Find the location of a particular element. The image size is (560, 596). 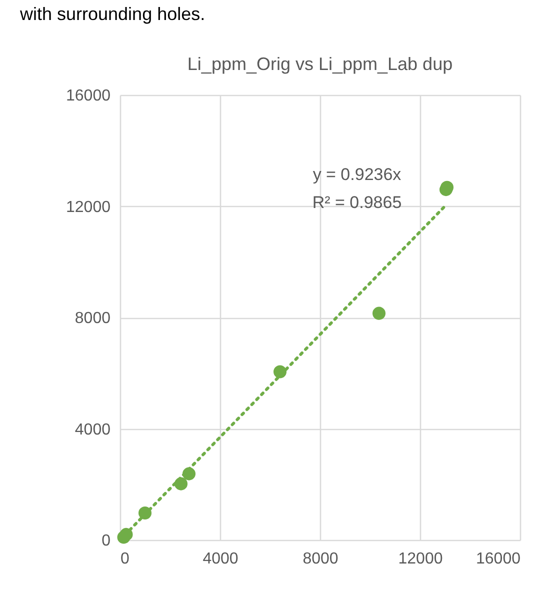

y-tick-label: 16000 is located at coordinates (88, 96).